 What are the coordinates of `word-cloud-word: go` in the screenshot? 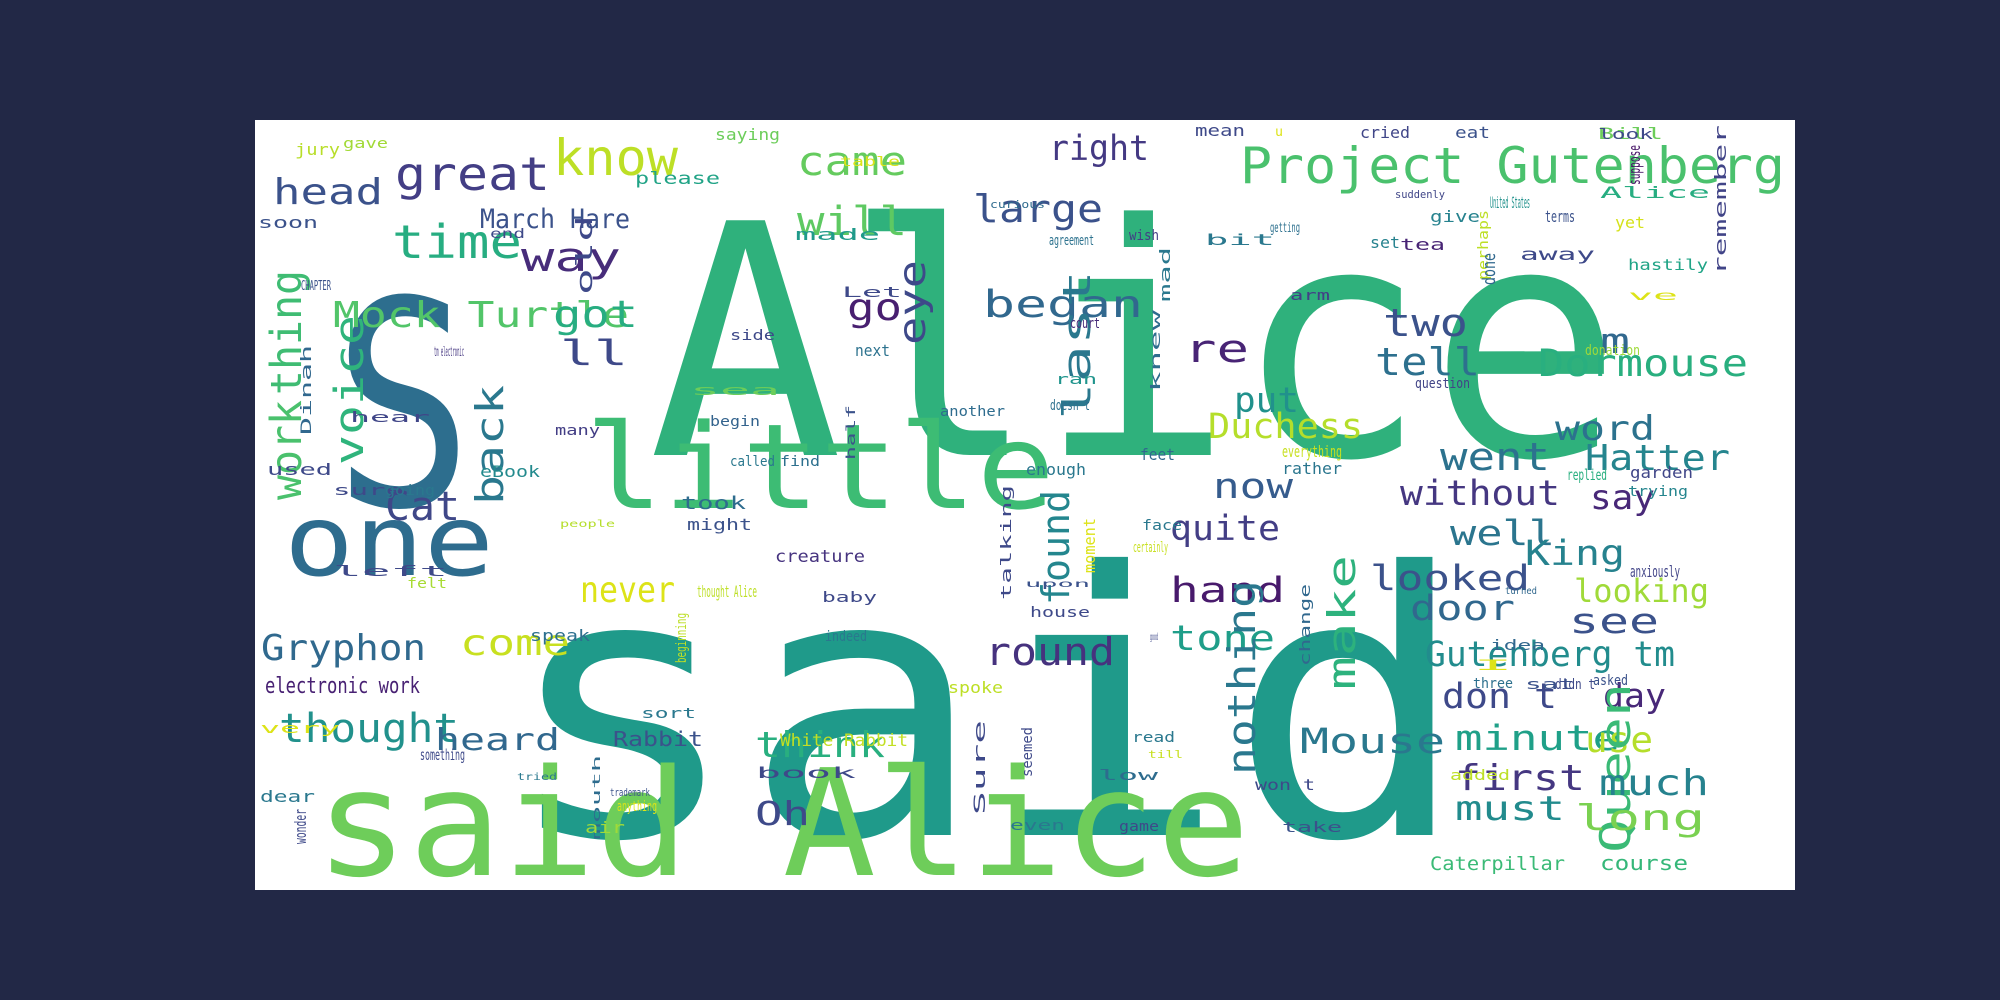 It's located at (874, 307).